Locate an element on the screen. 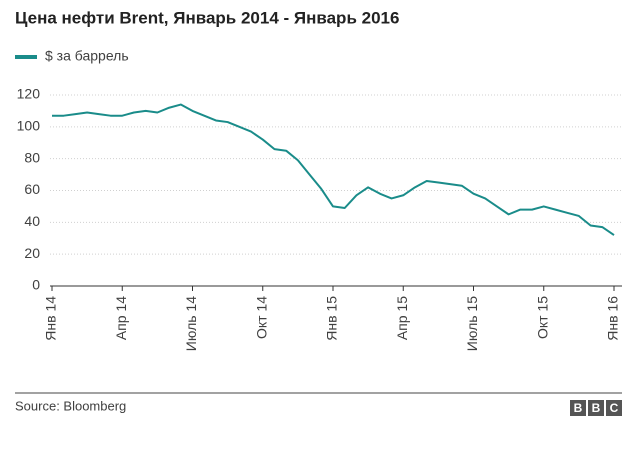 The height and width of the screenshot is (467, 640). logo-letter: C is located at coordinates (614, 408).